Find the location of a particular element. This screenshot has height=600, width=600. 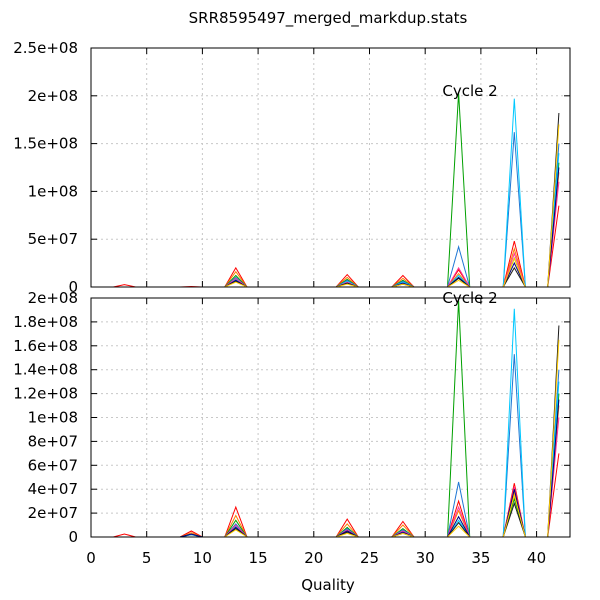

bottom-x-tick-label: 25 is located at coordinates (369, 558).